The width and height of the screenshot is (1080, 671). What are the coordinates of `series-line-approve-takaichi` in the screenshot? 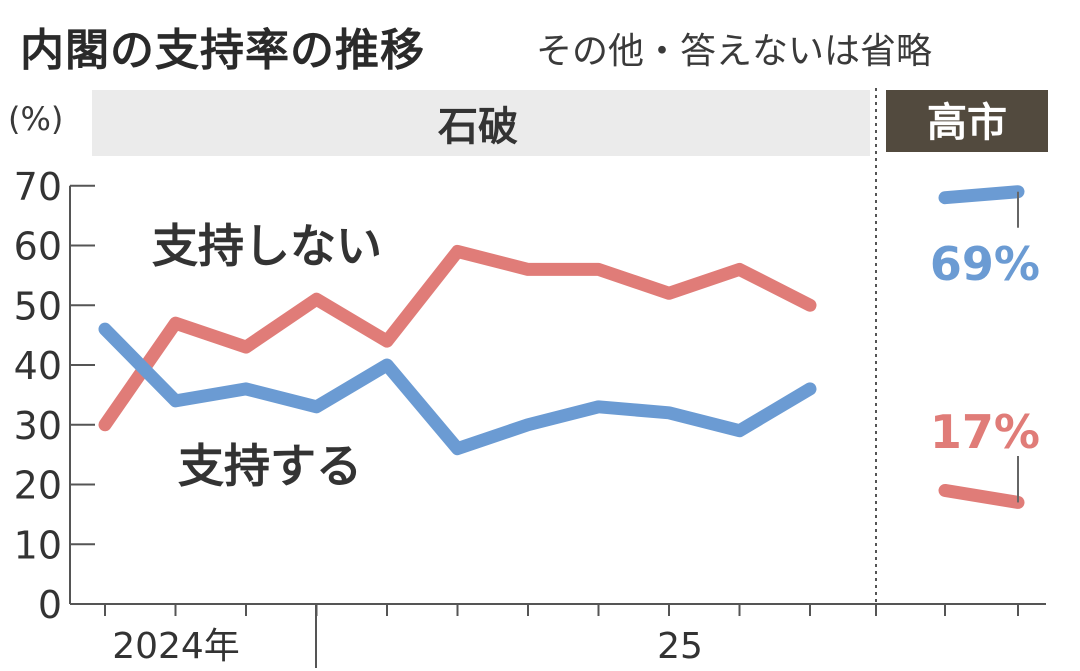 It's located at (981, 195).